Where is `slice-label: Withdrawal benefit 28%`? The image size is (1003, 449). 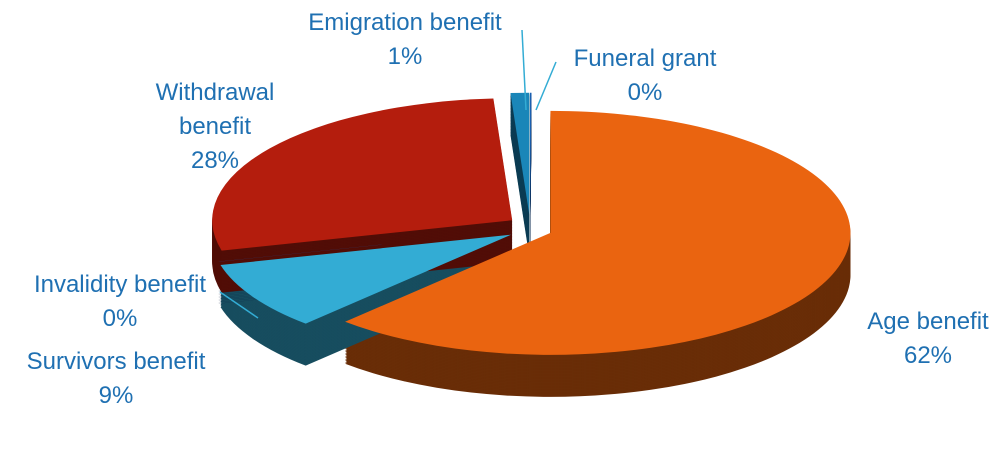 slice-label: Withdrawal benefit 28% is located at coordinates (215, 127).